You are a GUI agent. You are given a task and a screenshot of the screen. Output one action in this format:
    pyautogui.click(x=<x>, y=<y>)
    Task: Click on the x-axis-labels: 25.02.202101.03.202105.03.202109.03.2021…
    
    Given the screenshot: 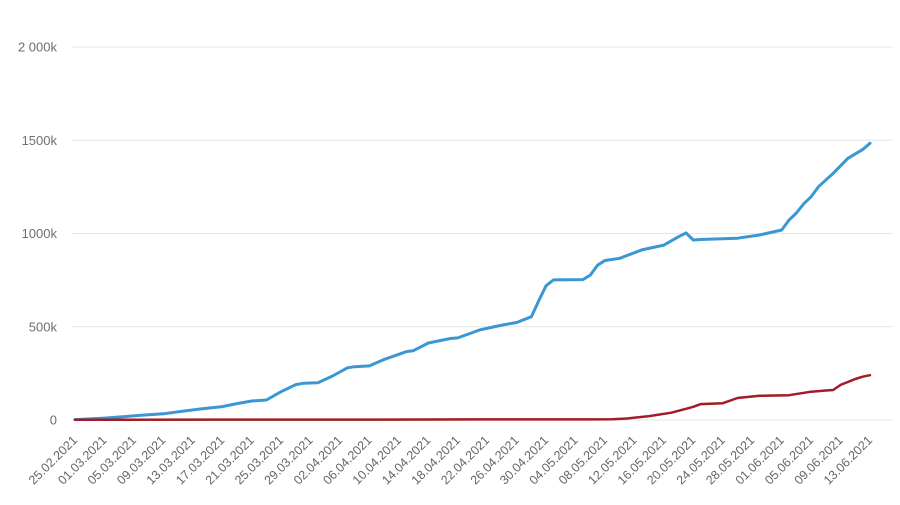 What is the action you would take?
    pyautogui.click(x=450, y=460)
    